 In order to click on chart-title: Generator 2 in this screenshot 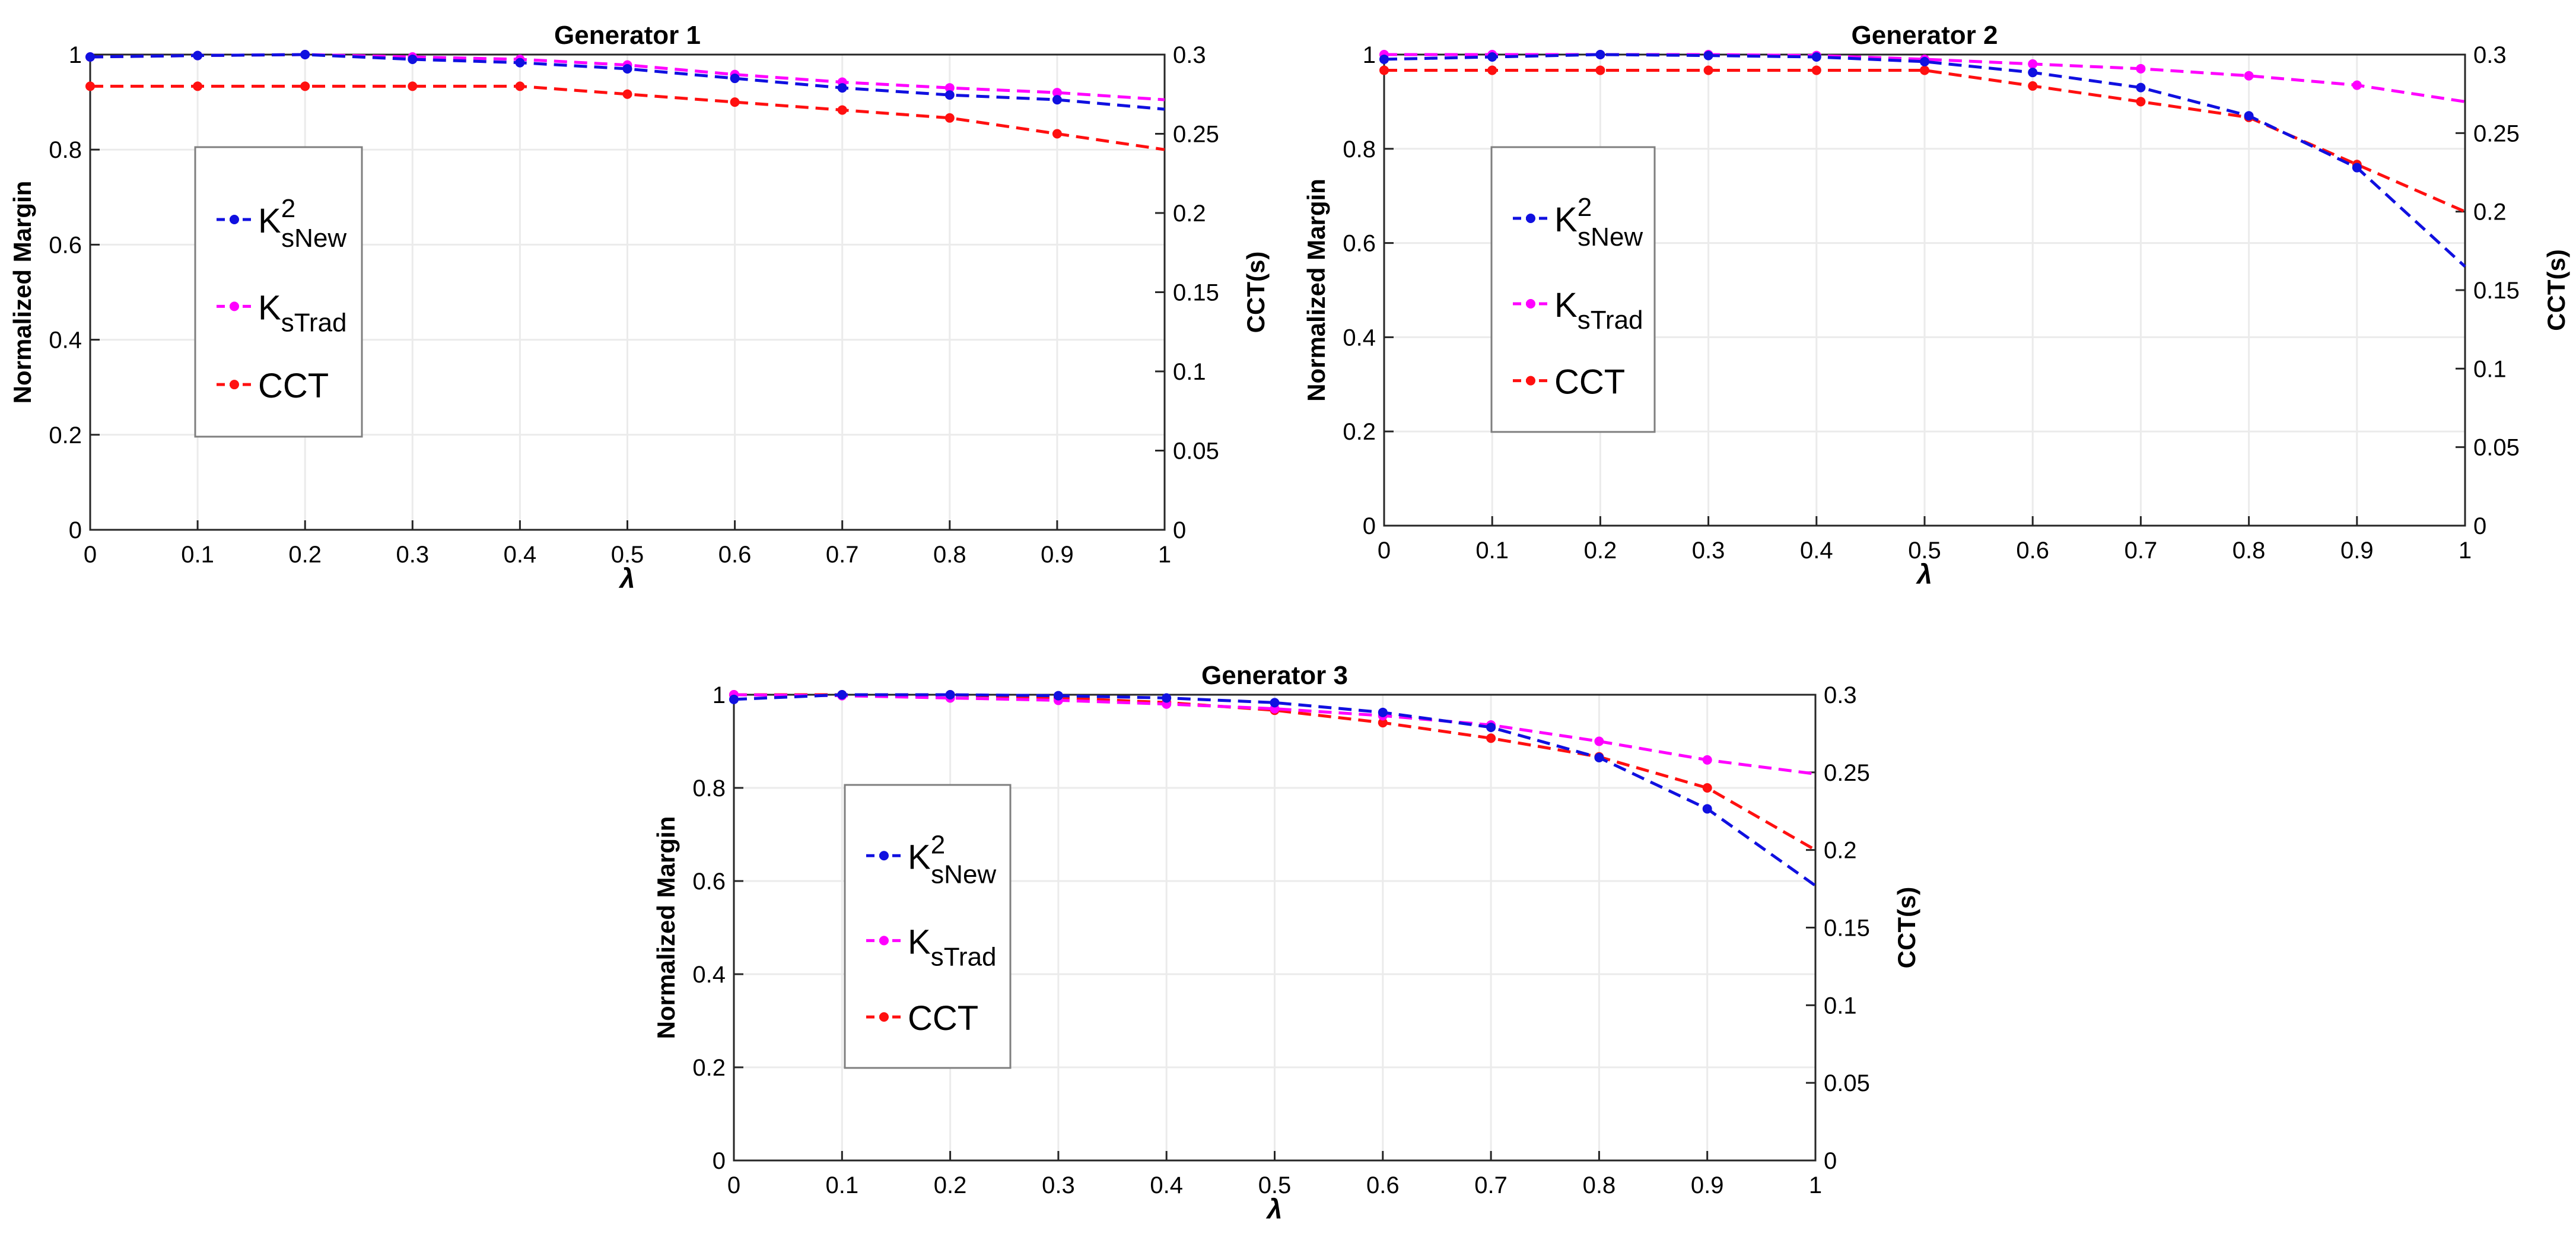, I will do `click(1925, 35)`.